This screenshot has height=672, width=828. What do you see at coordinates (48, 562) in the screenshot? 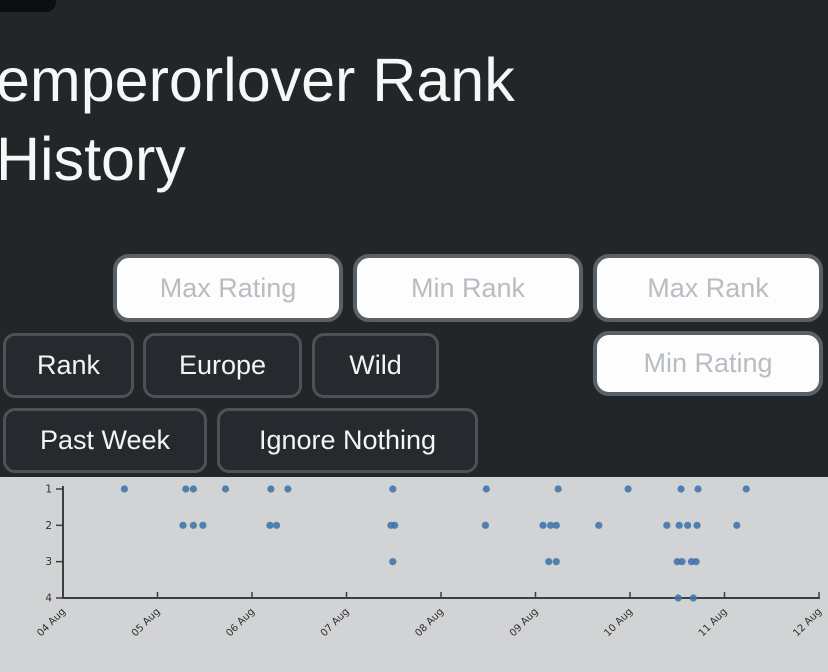
I see `svg-text: 3` at bounding box center [48, 562].